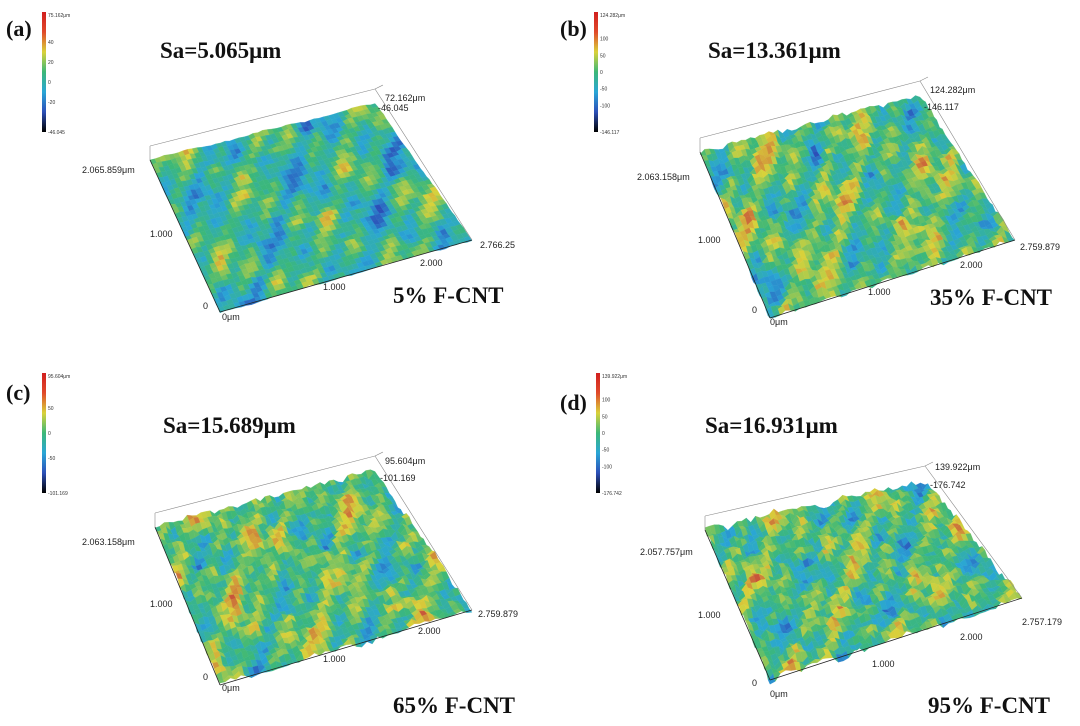  Describe the element at coordinates (59, 377) in the screenshot. I see `colorbar-max-label: 95.604μm` at that location.